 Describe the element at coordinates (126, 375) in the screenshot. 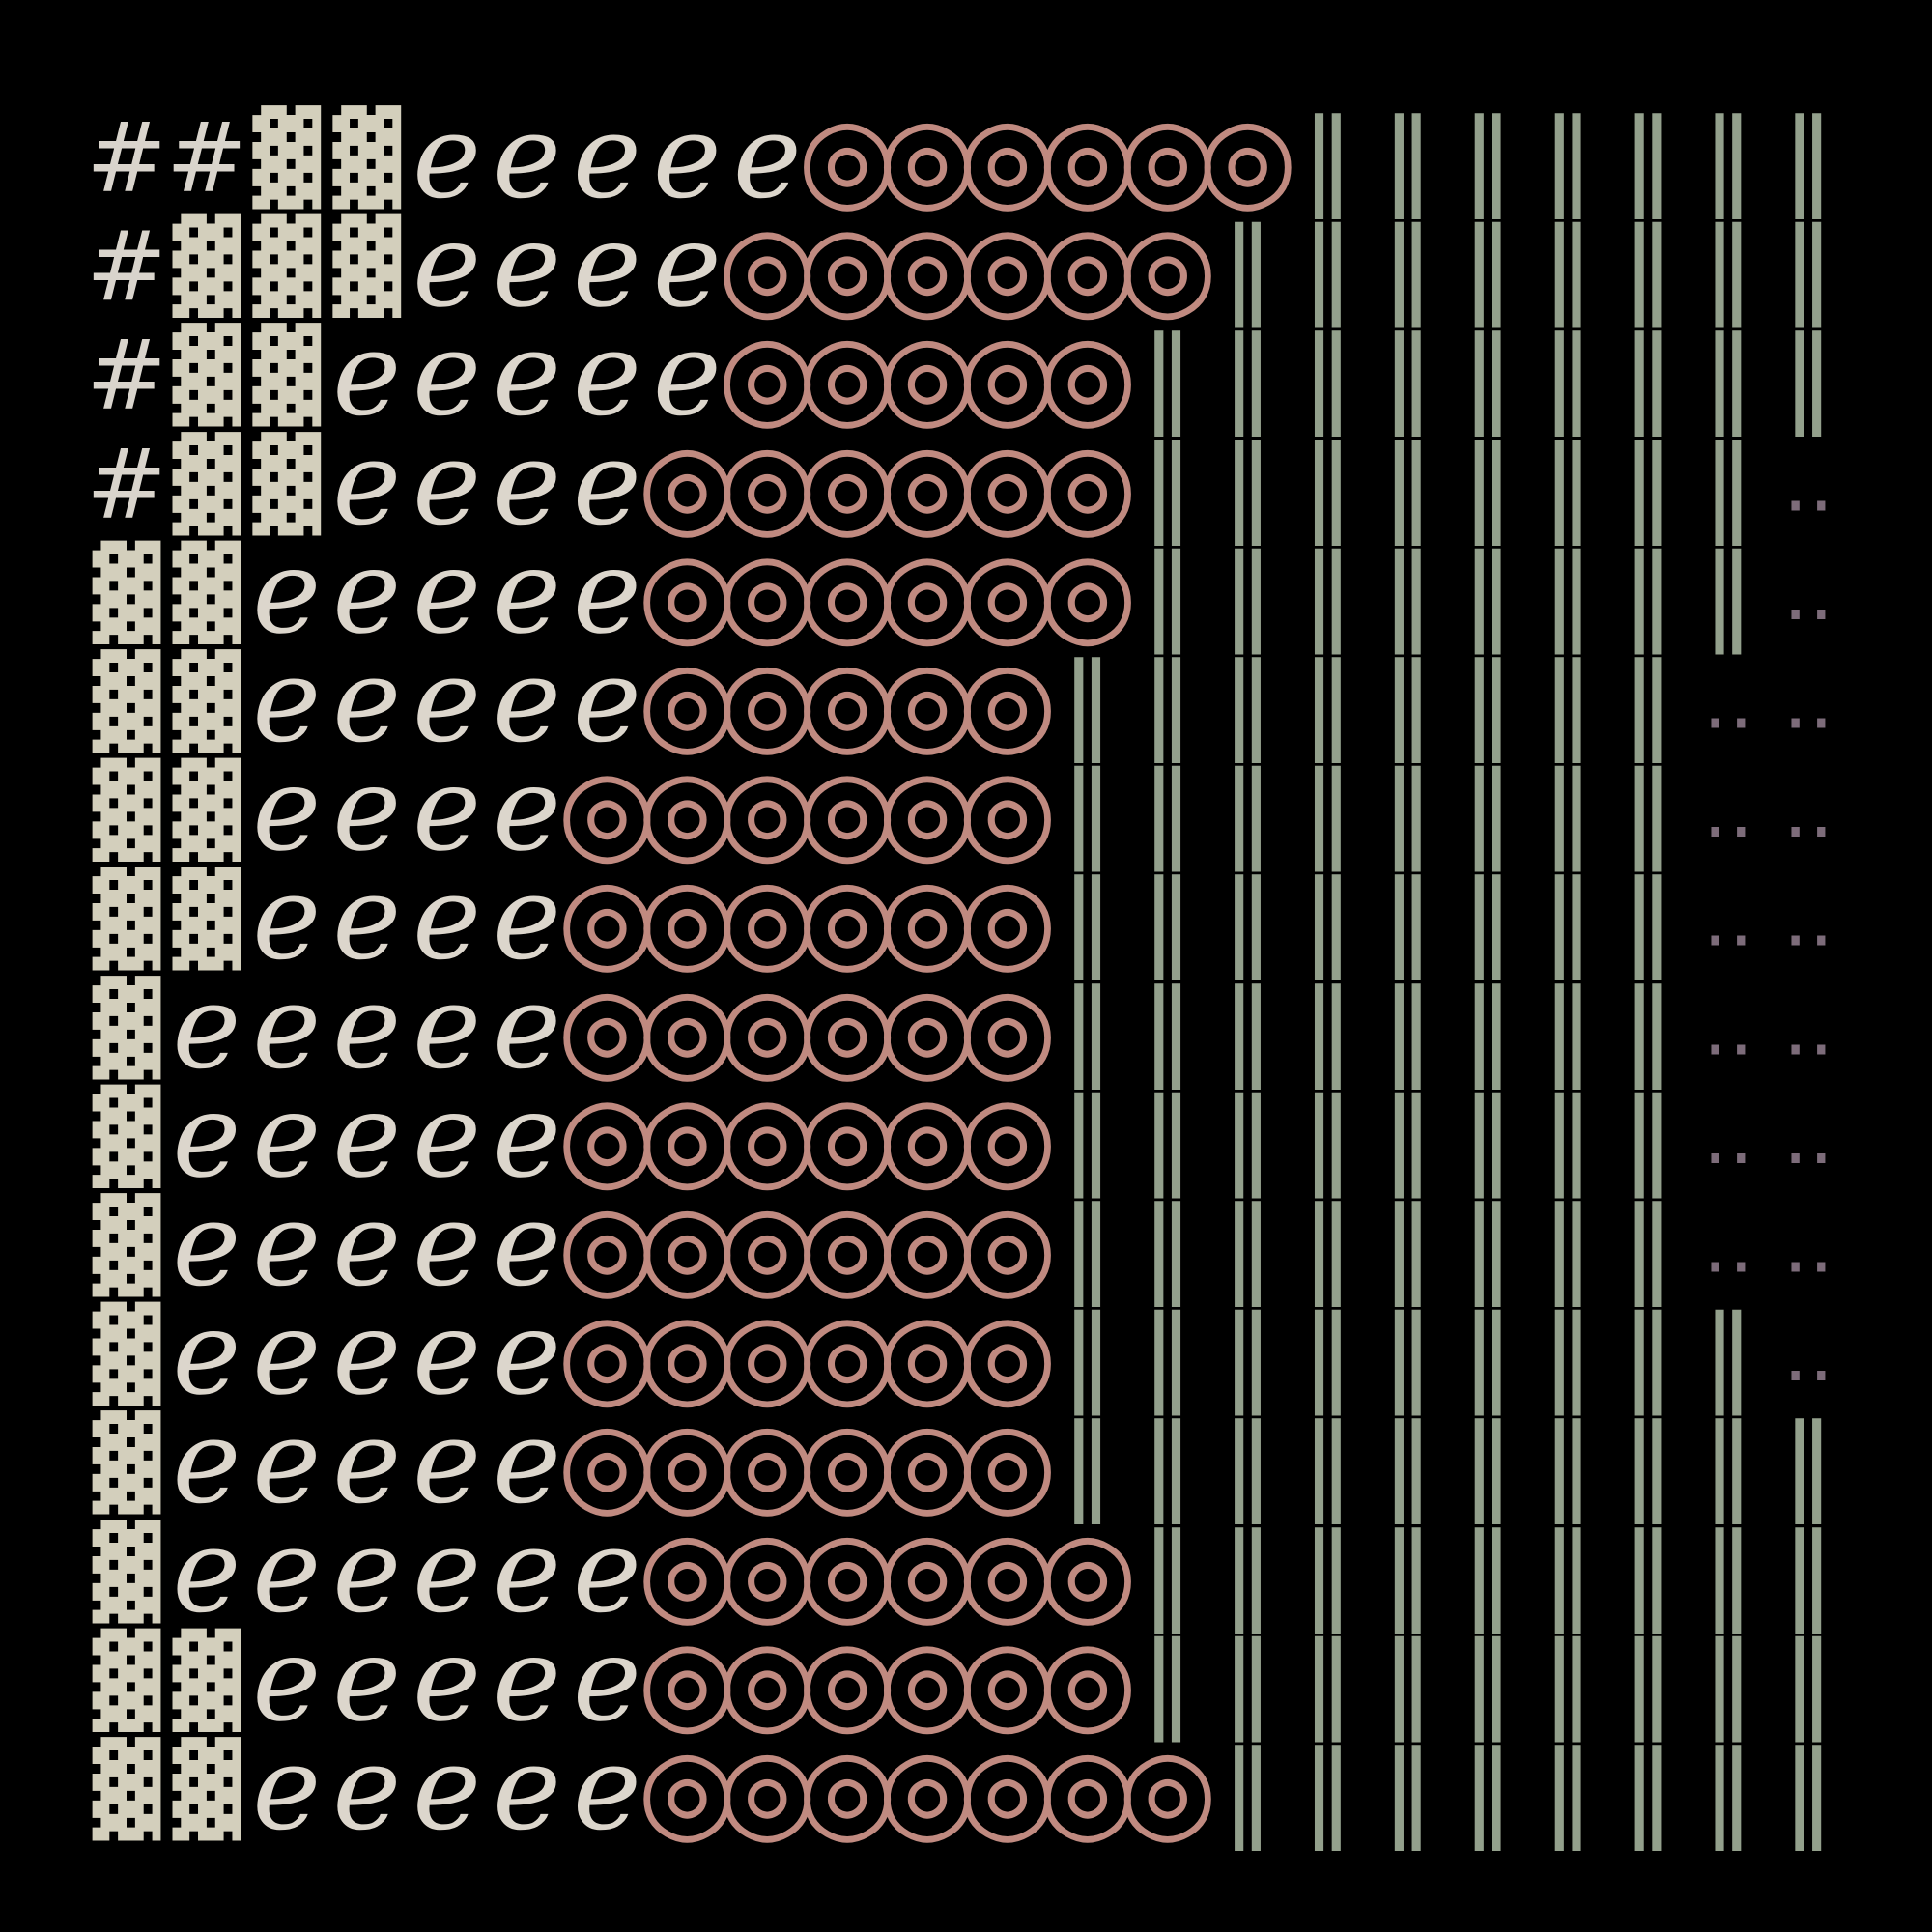

I see `glyph: #` at that location.